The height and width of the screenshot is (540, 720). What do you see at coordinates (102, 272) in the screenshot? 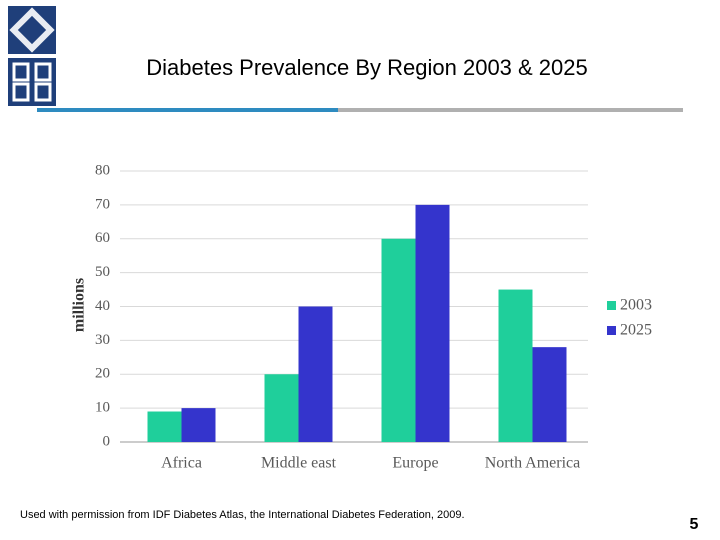
I see `y-tick-label: 50` at bounding box center [102, 272].